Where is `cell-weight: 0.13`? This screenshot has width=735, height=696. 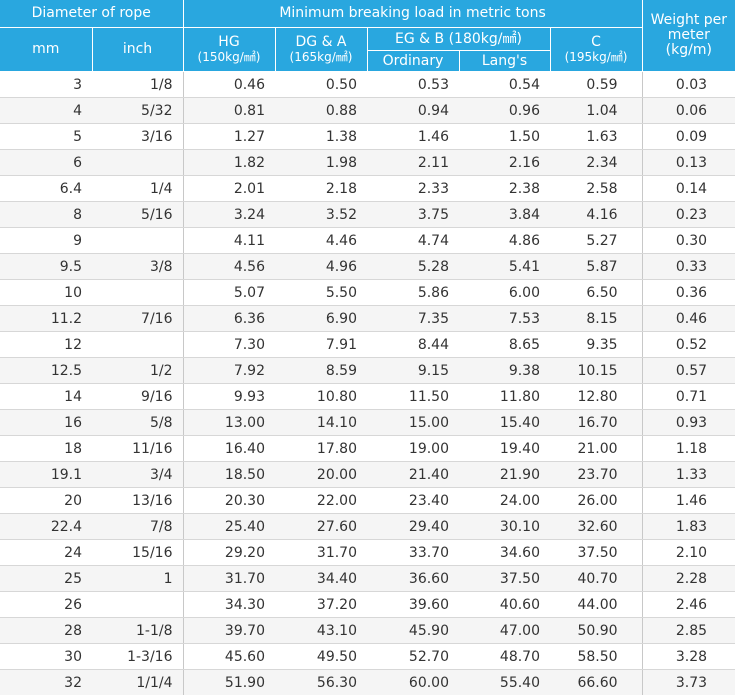
cell-weight: 0.13 is located at coordinates (688, 162).